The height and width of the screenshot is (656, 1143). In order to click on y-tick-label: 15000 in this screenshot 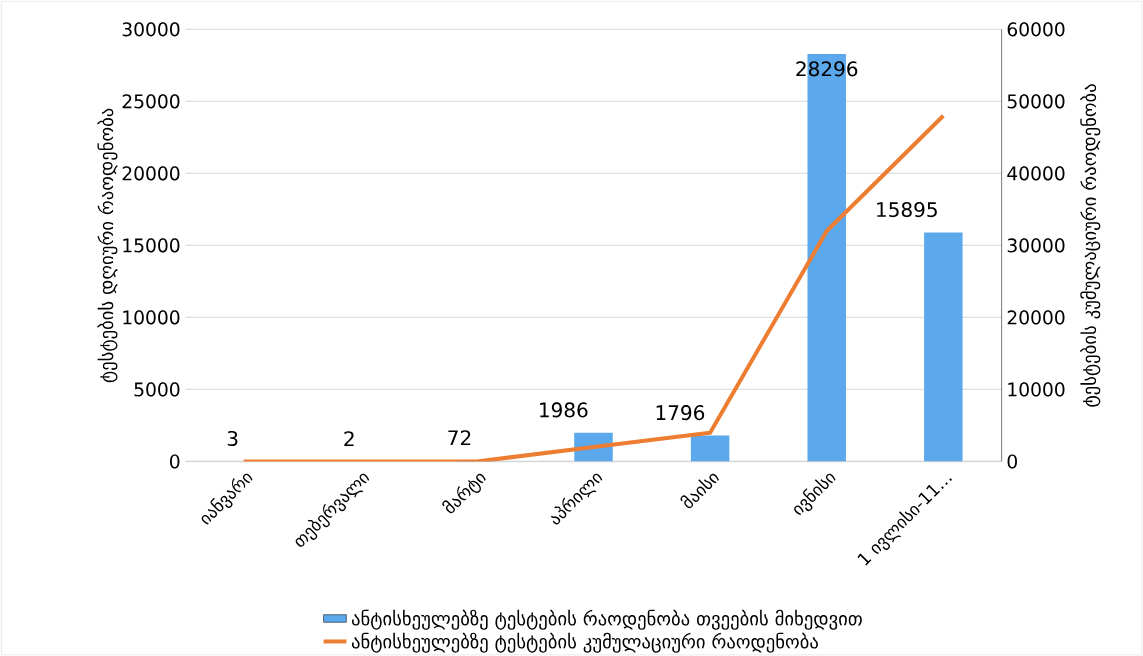, I will do `click(151, 245)`.